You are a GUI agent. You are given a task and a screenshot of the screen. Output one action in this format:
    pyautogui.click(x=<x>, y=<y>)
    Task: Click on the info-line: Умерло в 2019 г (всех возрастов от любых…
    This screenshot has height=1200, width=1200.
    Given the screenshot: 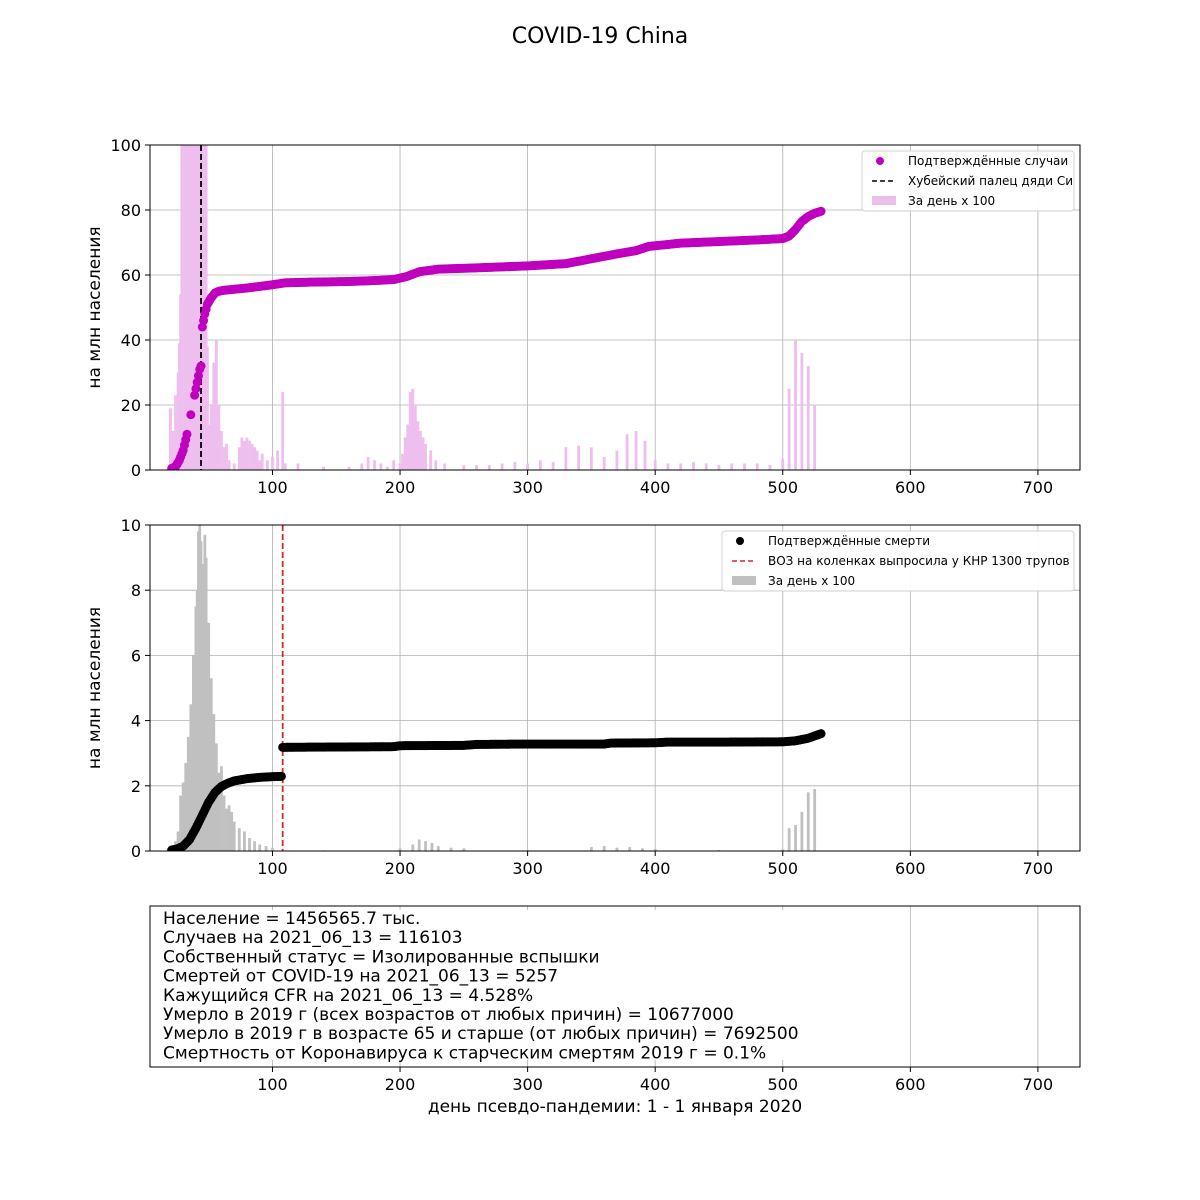 What is the action you would take?
    pyautogui.click(x=448, y=1015)
    